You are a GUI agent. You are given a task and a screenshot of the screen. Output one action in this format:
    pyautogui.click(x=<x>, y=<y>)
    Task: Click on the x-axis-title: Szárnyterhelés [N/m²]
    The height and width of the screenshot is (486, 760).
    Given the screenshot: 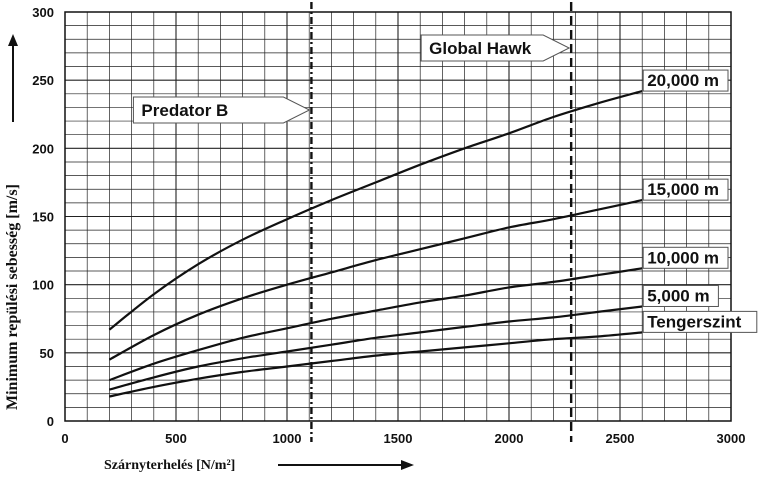 What is the action you would take?
    pyautogui.click(x=169, y=465)
    